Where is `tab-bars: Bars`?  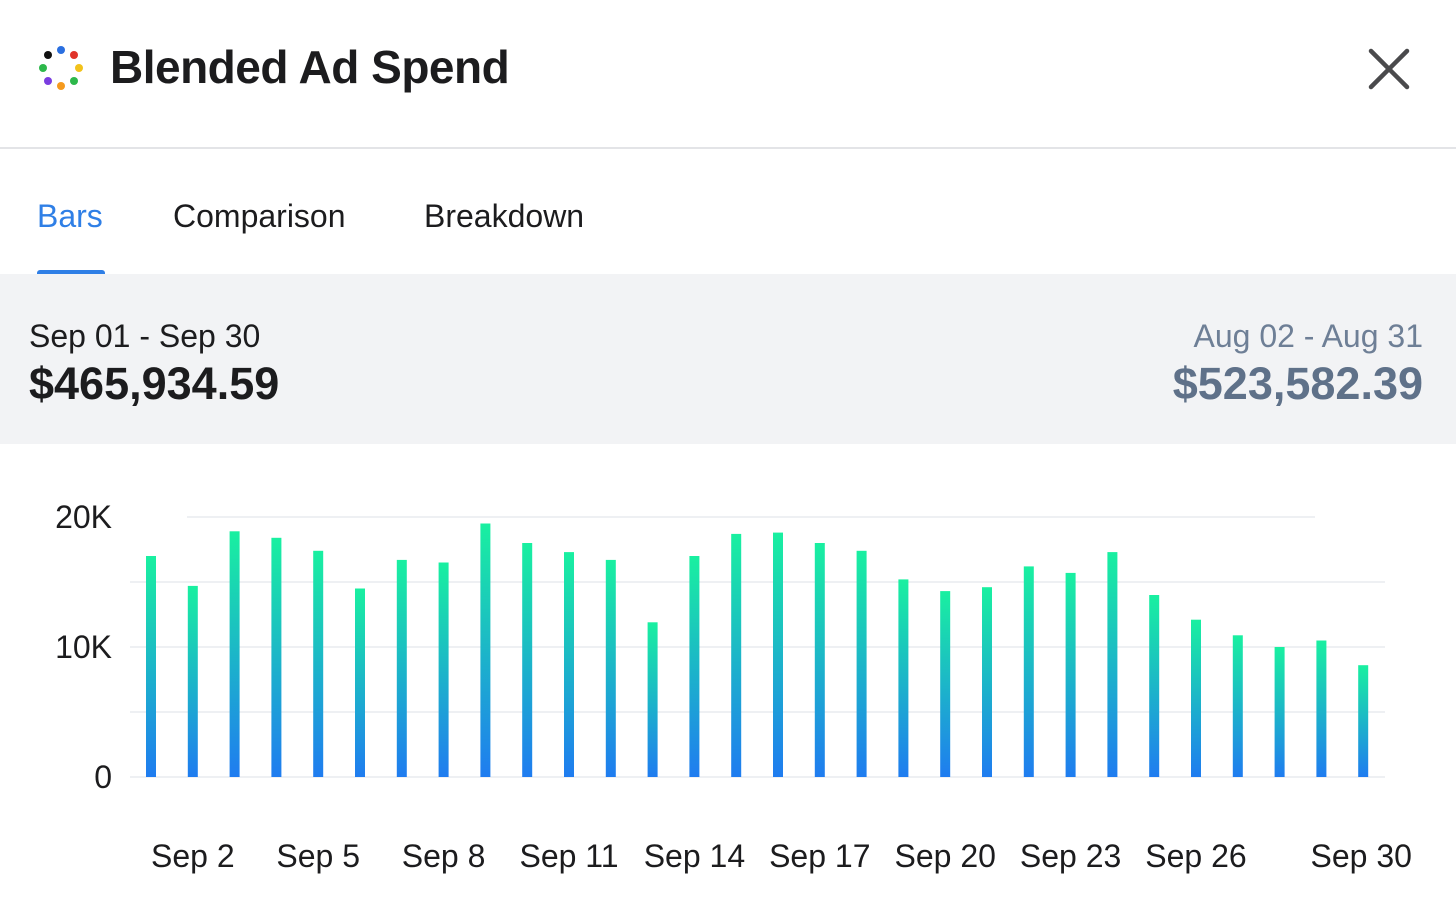 tab-bars: Bars is located at coordinates (70, 216).